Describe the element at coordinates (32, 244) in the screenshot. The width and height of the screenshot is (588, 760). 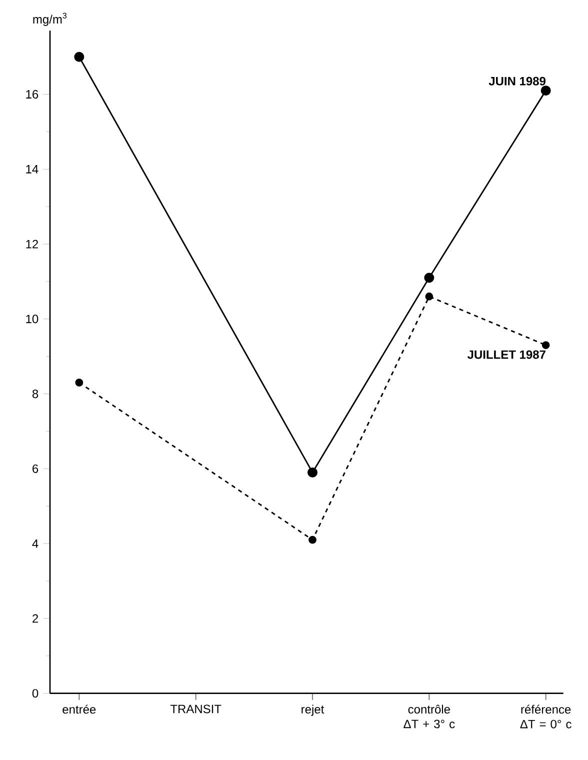
I see `y-tick-label: 12` at that location.